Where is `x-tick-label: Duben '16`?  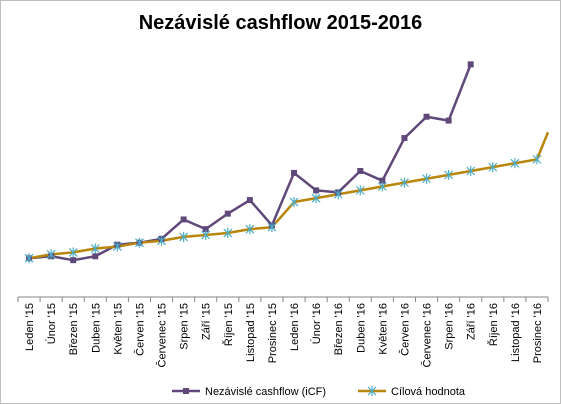 x-tick-label: Duben '16 is located at coordinates (361, 328).